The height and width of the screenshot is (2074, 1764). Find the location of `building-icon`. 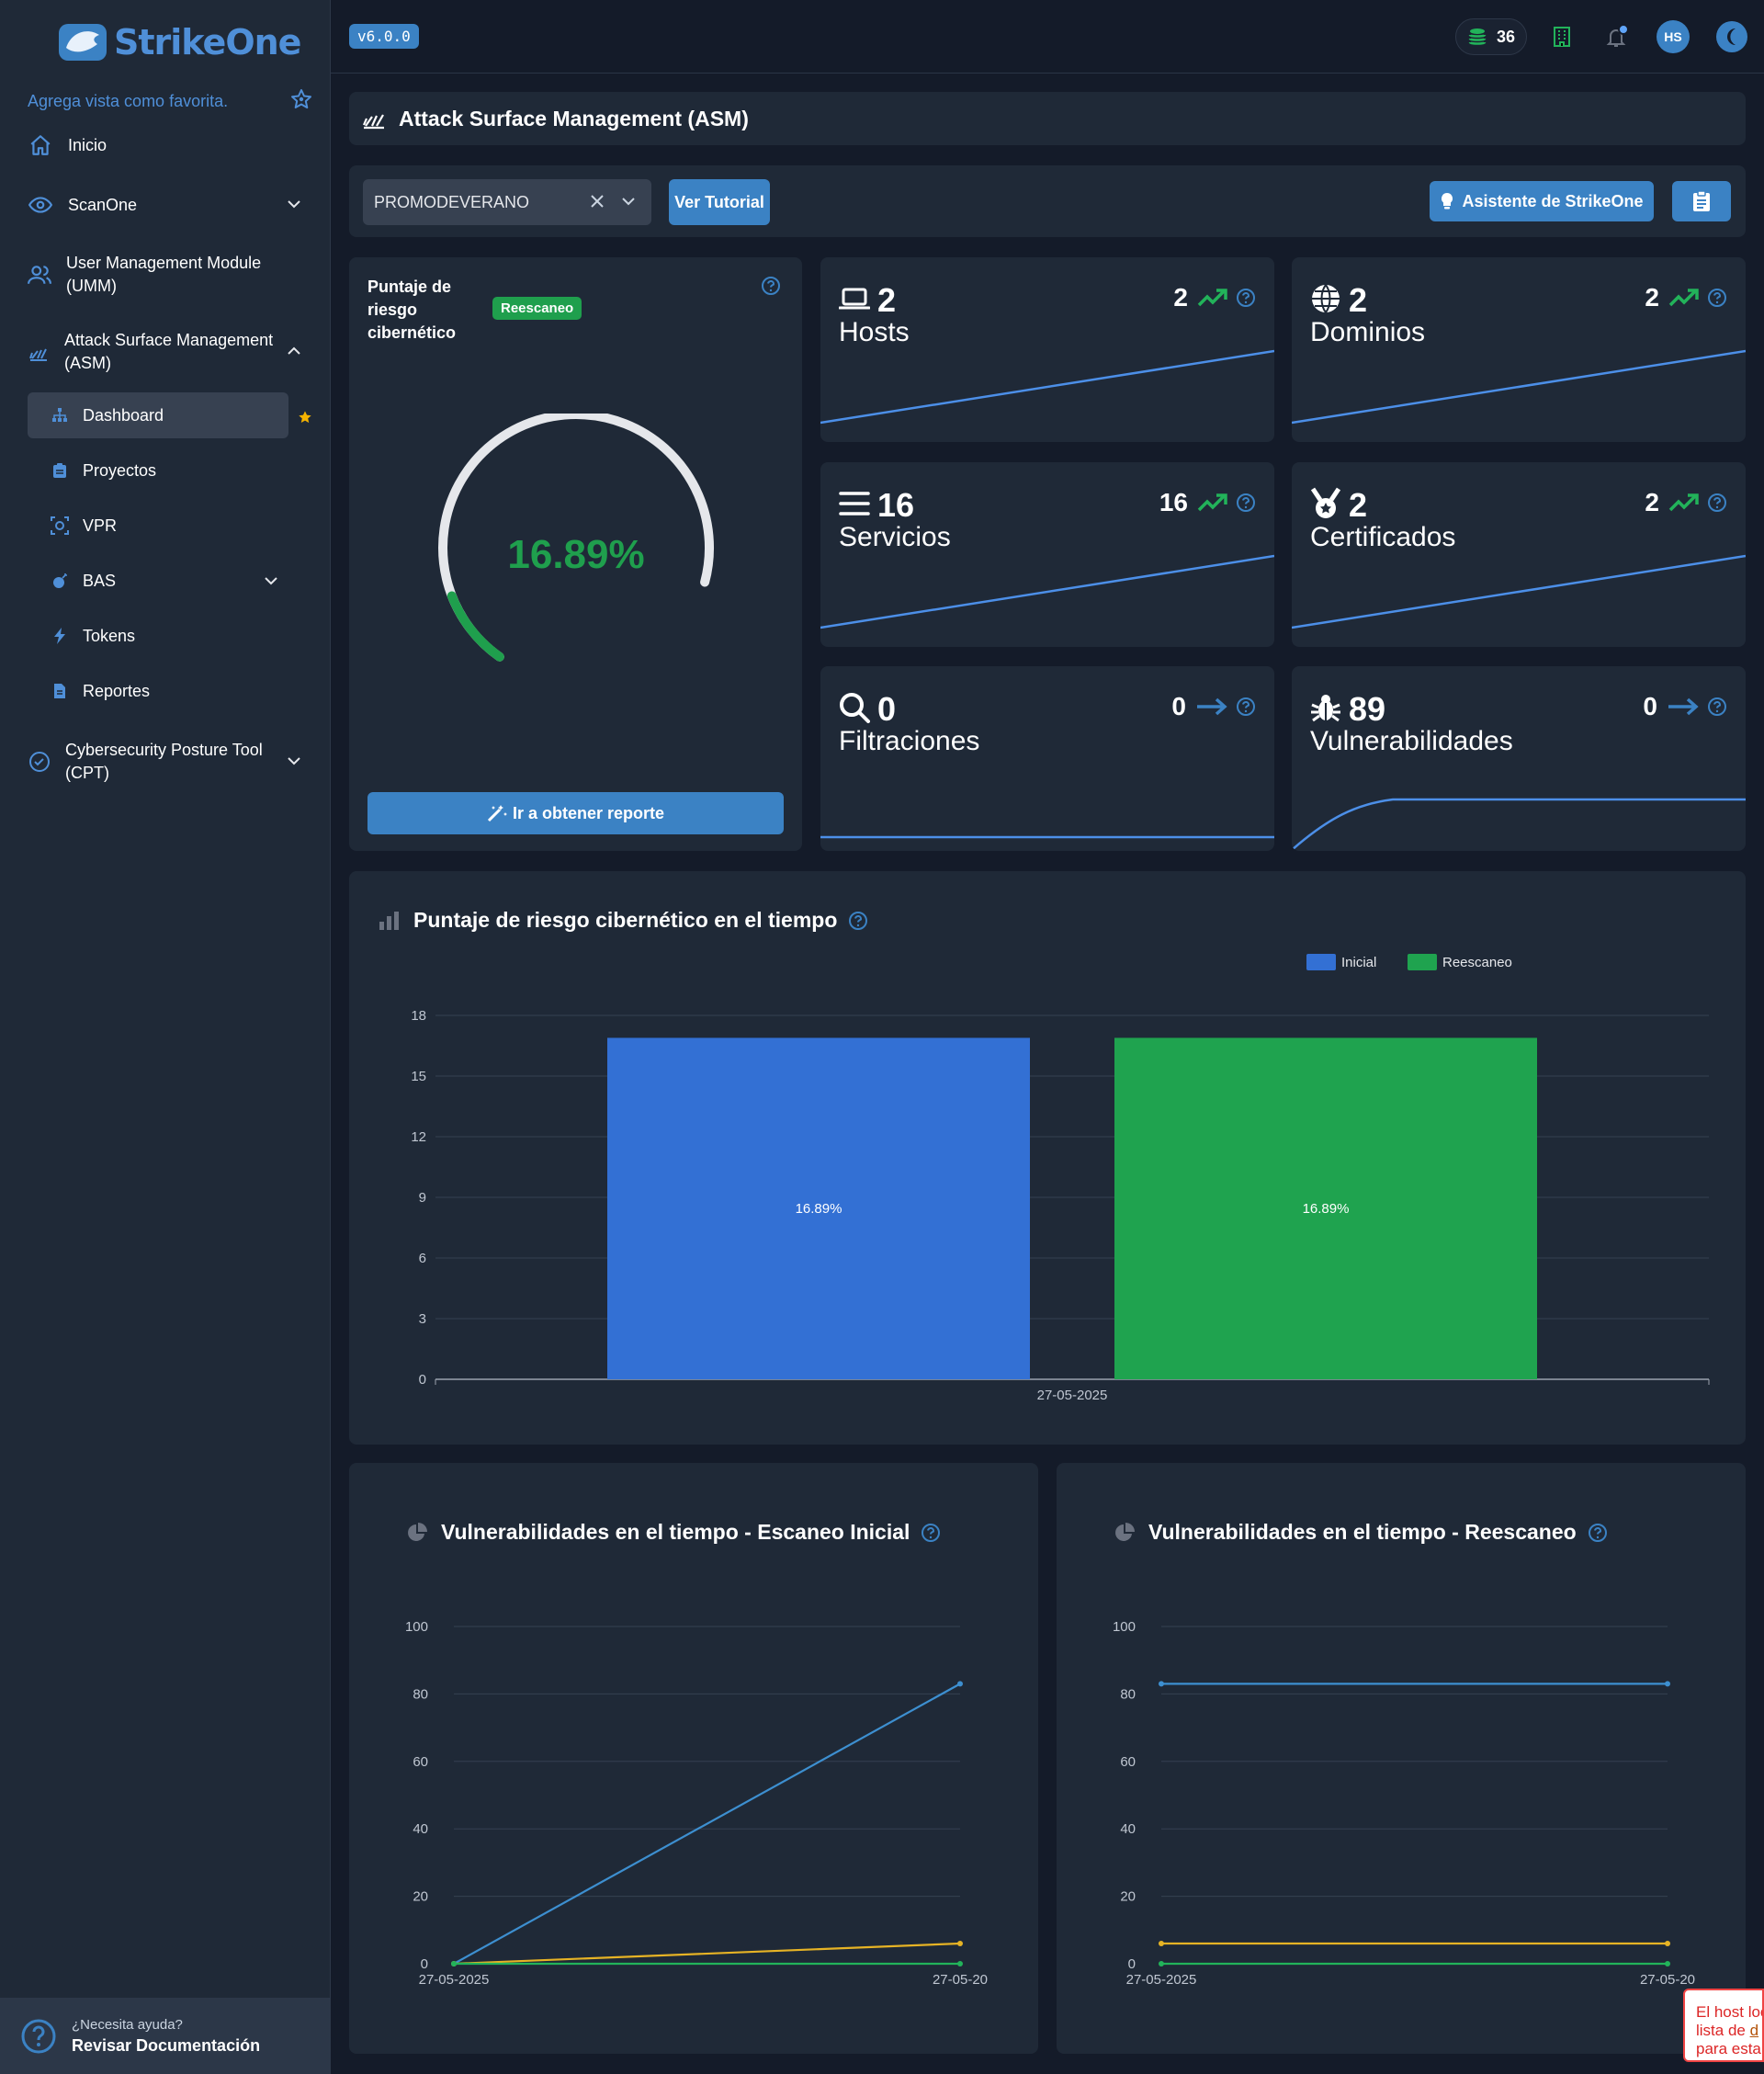

building-icon is located at coordinates (1562, 39).